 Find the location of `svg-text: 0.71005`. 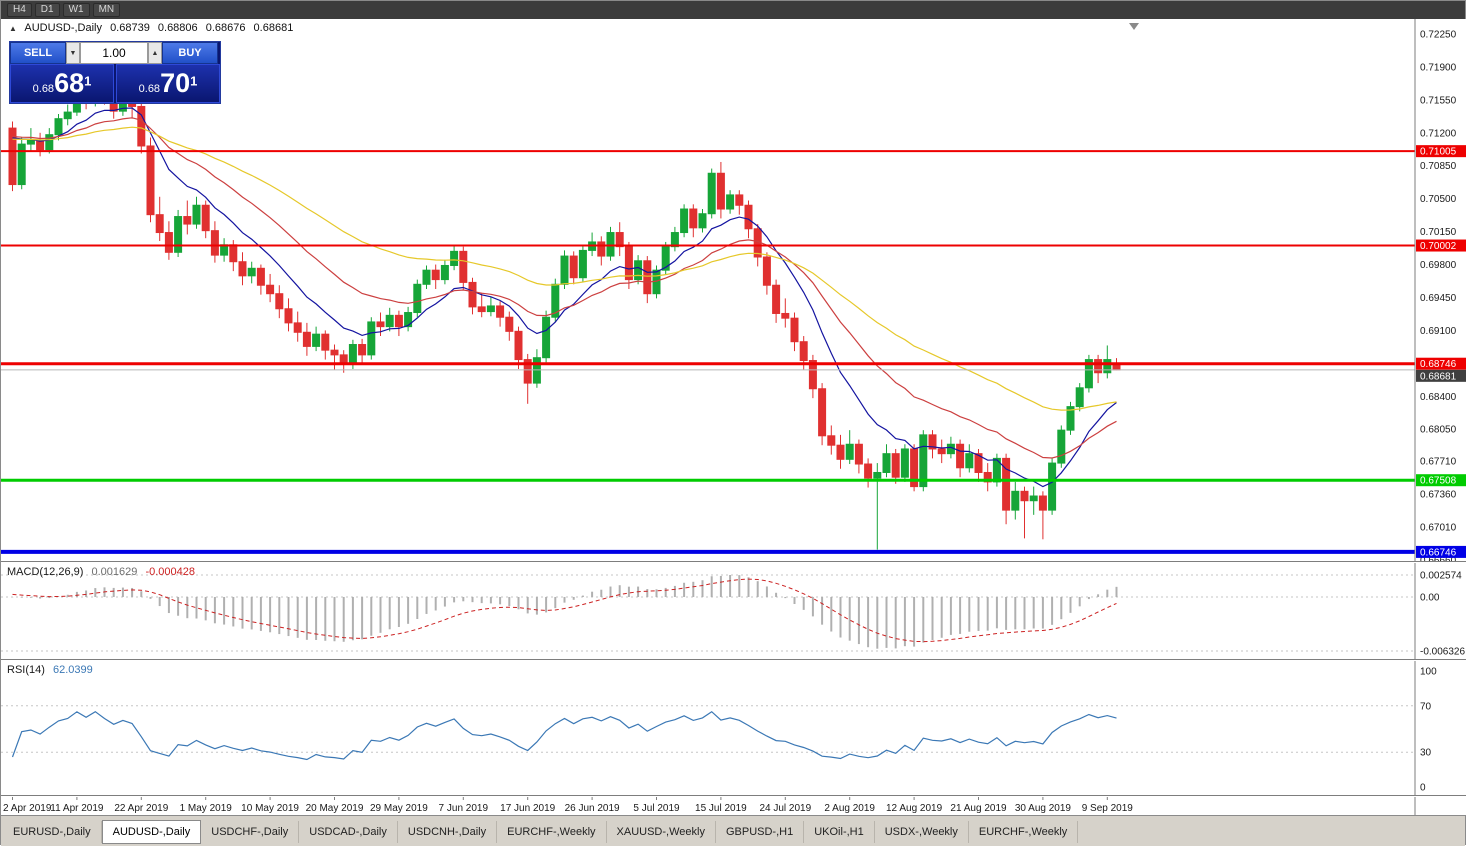

svg-text: 0.71005 is located at coordinates (1438, 152).